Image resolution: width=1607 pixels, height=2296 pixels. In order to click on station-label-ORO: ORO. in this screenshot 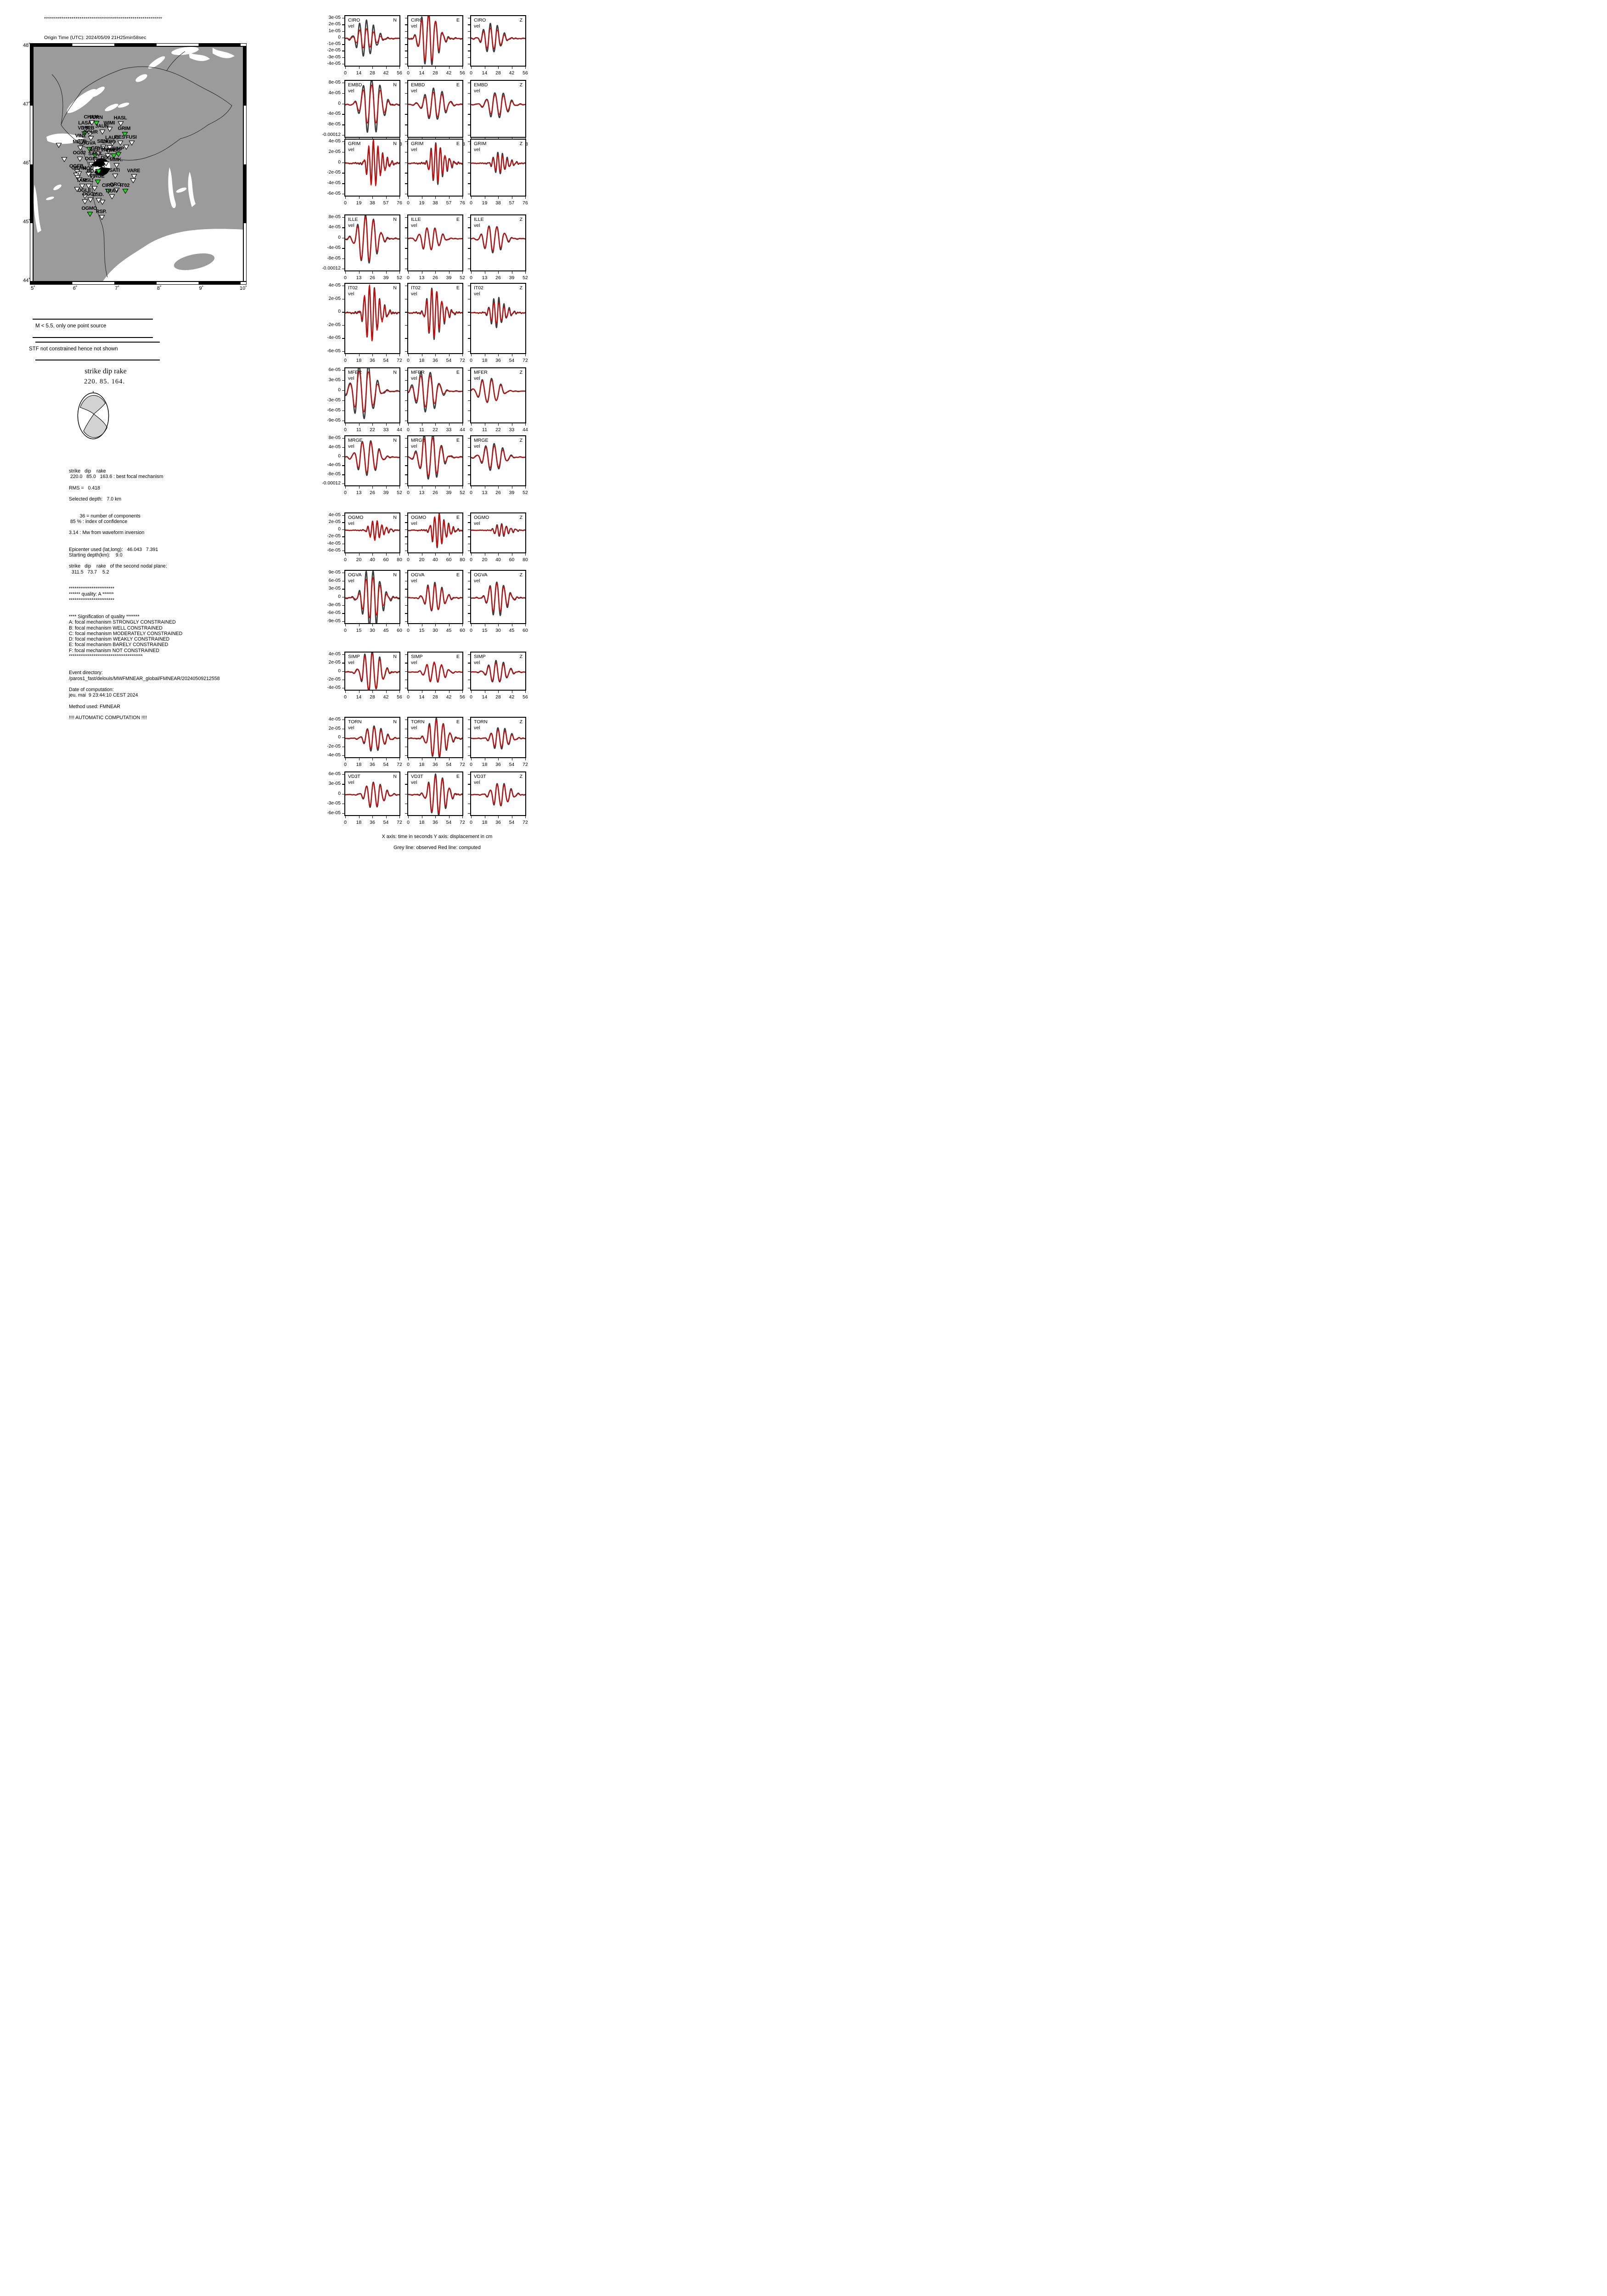, I will do `click(115, 184)`.